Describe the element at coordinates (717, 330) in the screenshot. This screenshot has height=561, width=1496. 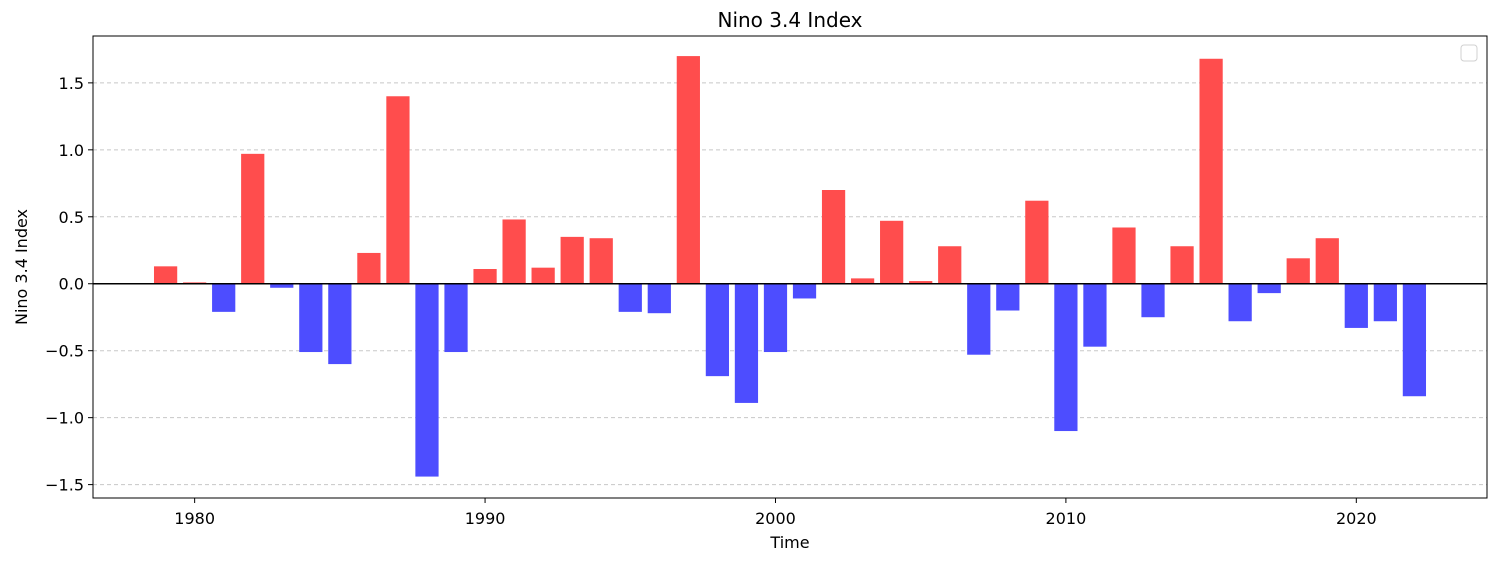
I see `bar-1998` at that location.